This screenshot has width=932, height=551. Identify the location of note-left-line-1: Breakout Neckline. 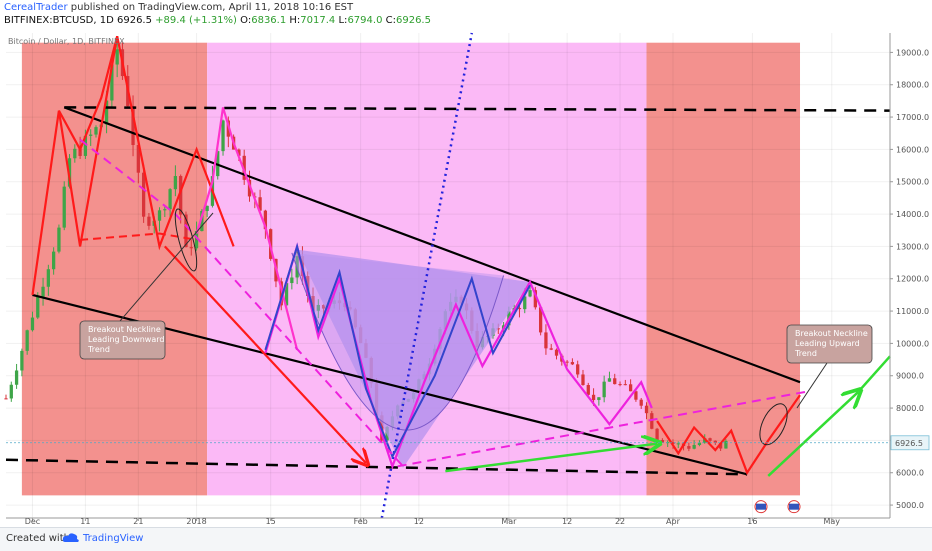
(124, 329).